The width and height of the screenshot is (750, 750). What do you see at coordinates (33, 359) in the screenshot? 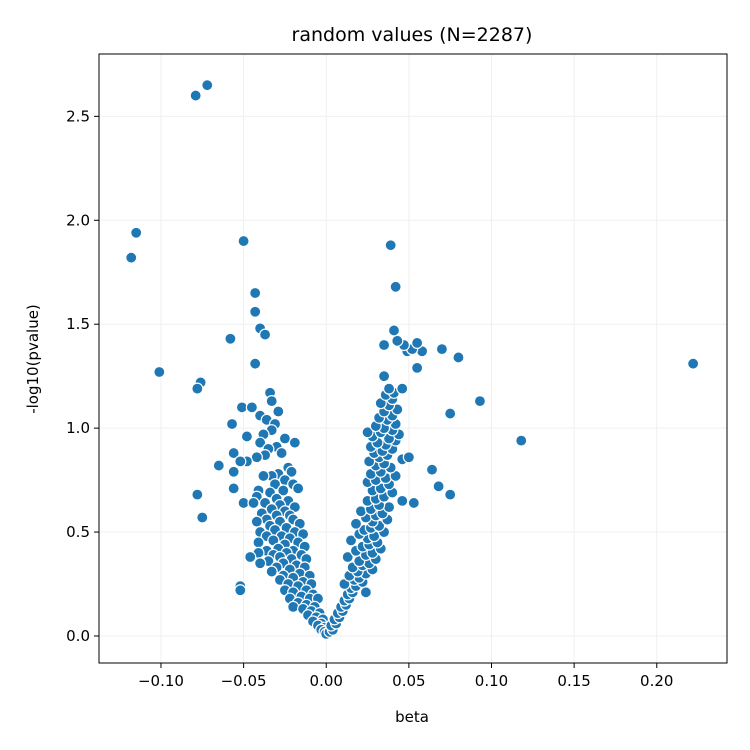
I see `y-axis-label: -log10(pvalue)` at bounding box center [33, 359].